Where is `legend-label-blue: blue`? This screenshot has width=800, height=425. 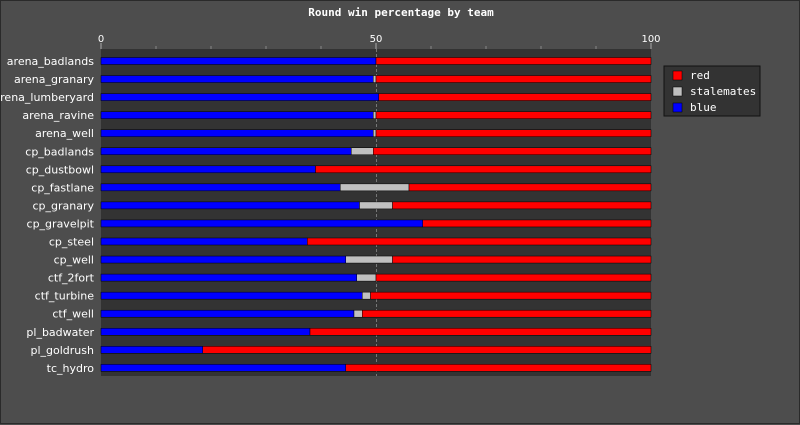
legend-label-blue: blue is located at coordinates (703, 107).